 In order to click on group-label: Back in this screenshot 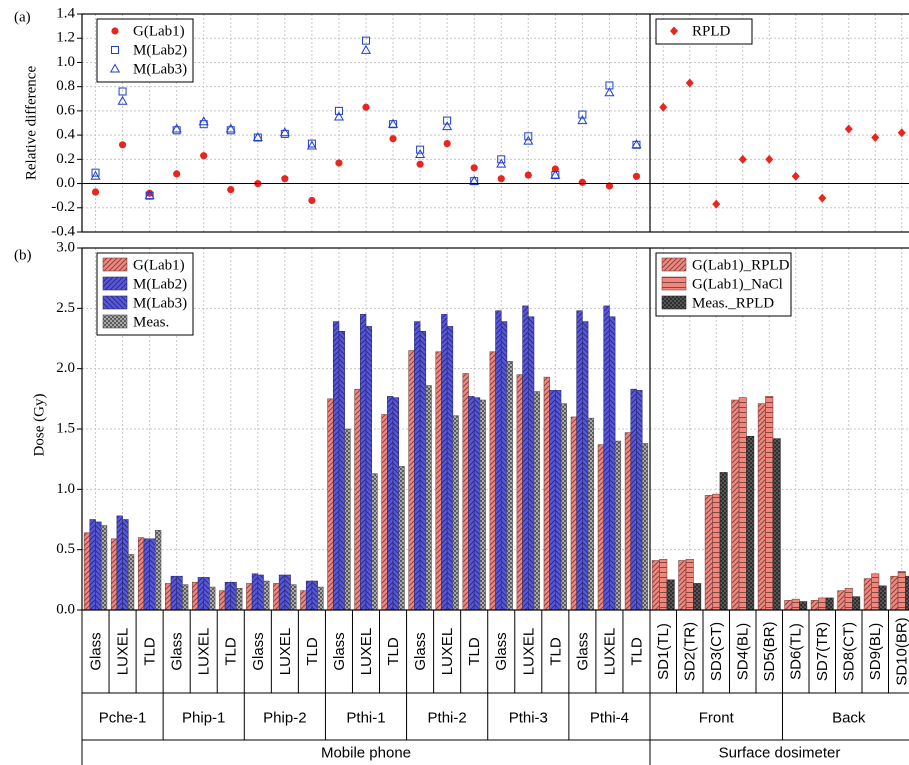, I will do `click(849, 717)`.